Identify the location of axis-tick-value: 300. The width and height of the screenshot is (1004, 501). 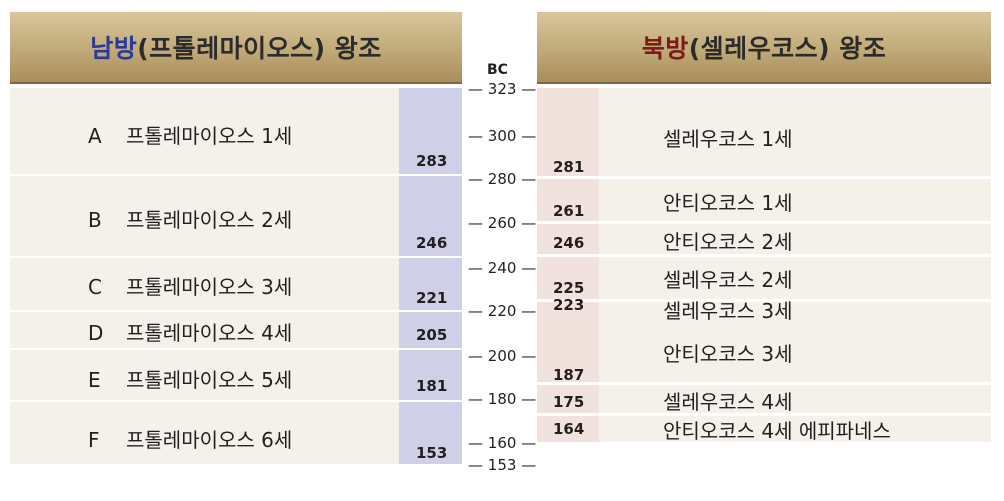
(502, 136).